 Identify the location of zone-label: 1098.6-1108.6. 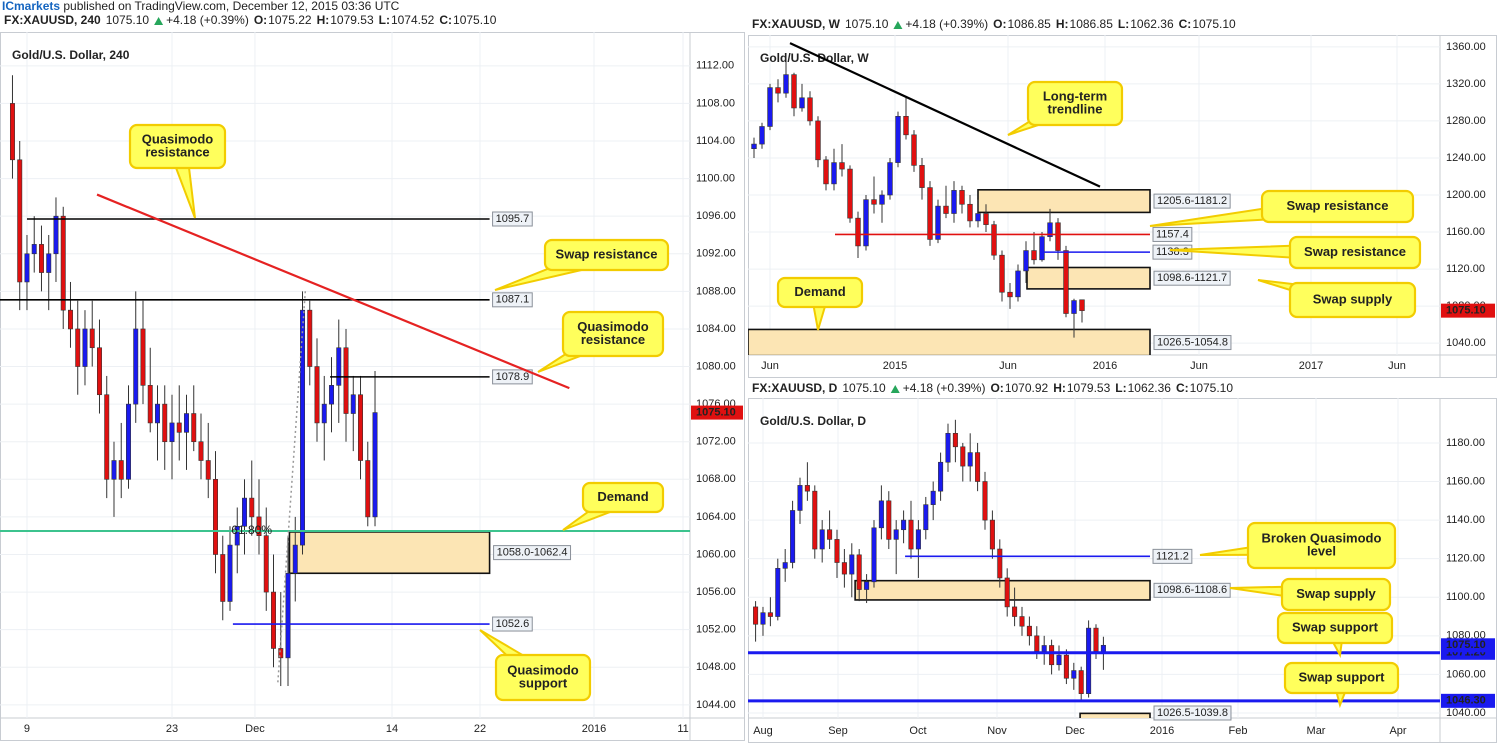
(1192, 590).